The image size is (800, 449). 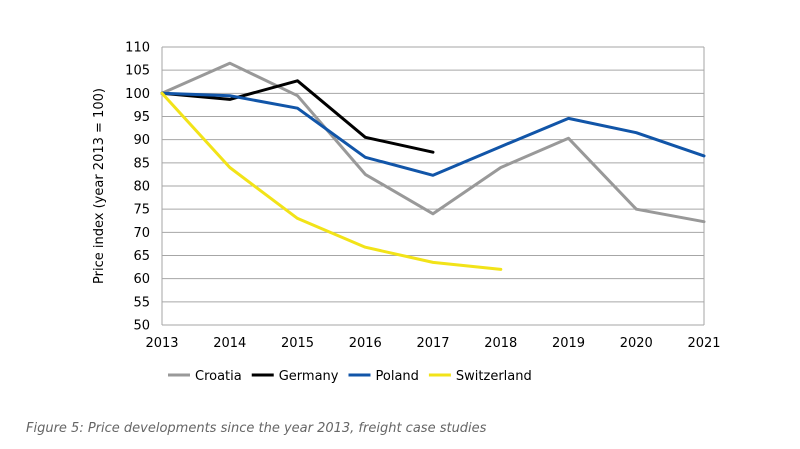 I want to click on x-tick-2013: 2013, so click(x=161, y=343).